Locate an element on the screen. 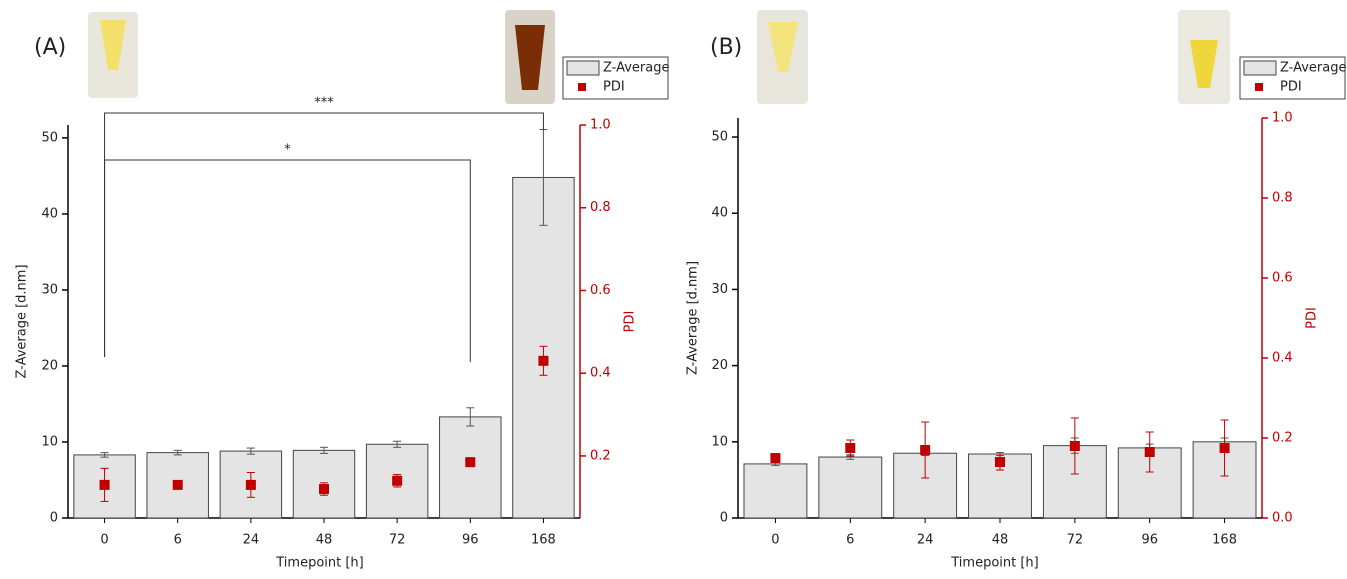 The width and height of the screenshot is (1347, 579). significance-label: * is located at coordinates (287, 150).